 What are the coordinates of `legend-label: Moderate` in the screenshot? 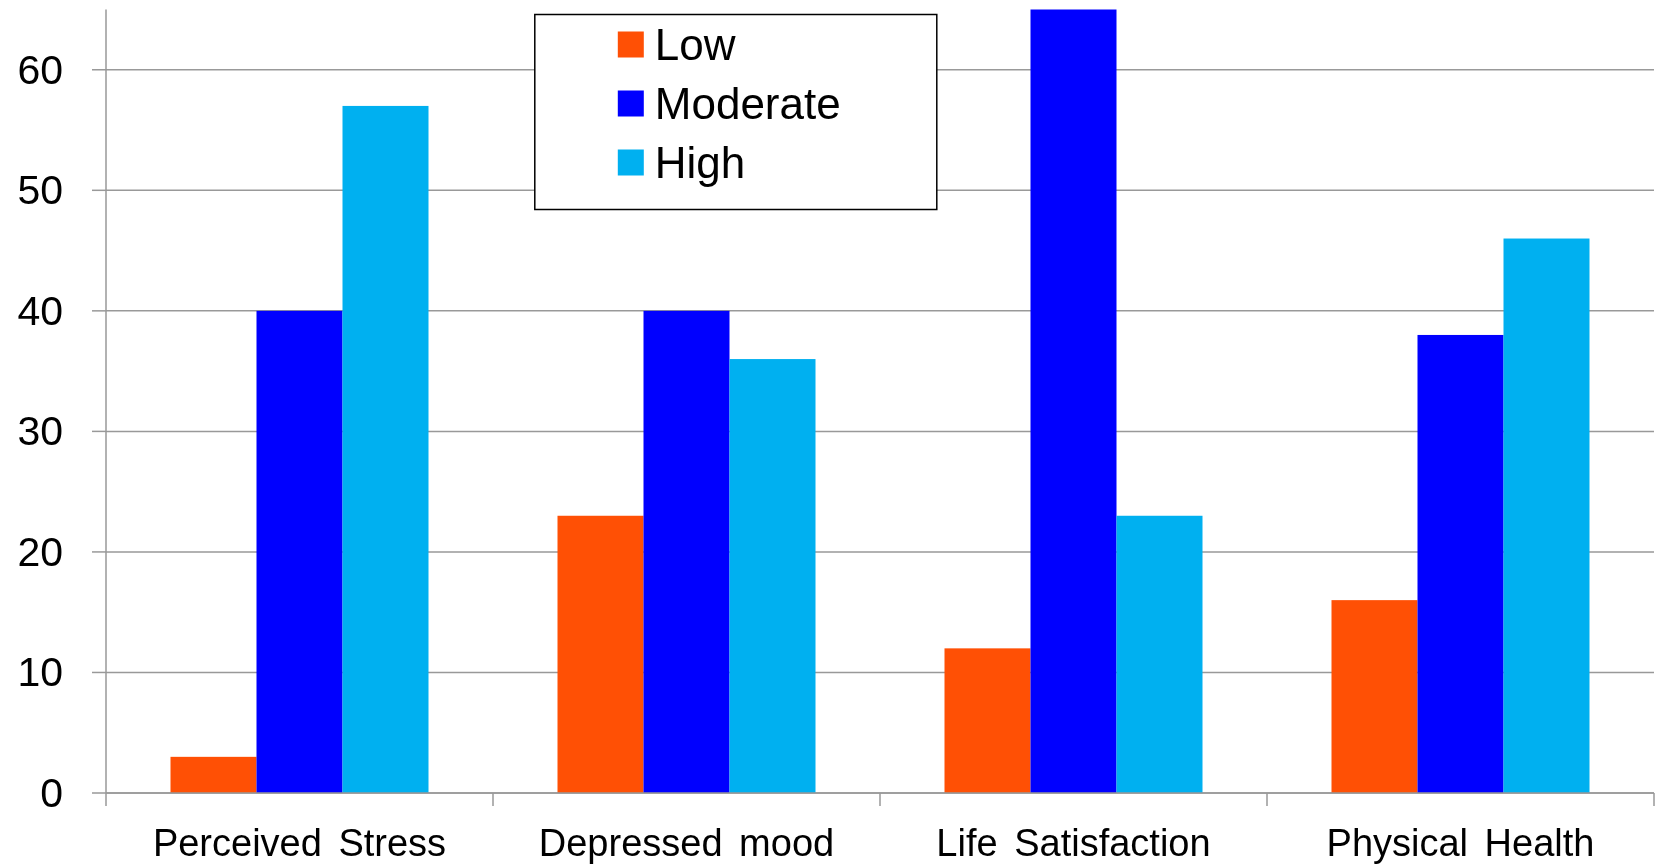 It's located at (747, 103).